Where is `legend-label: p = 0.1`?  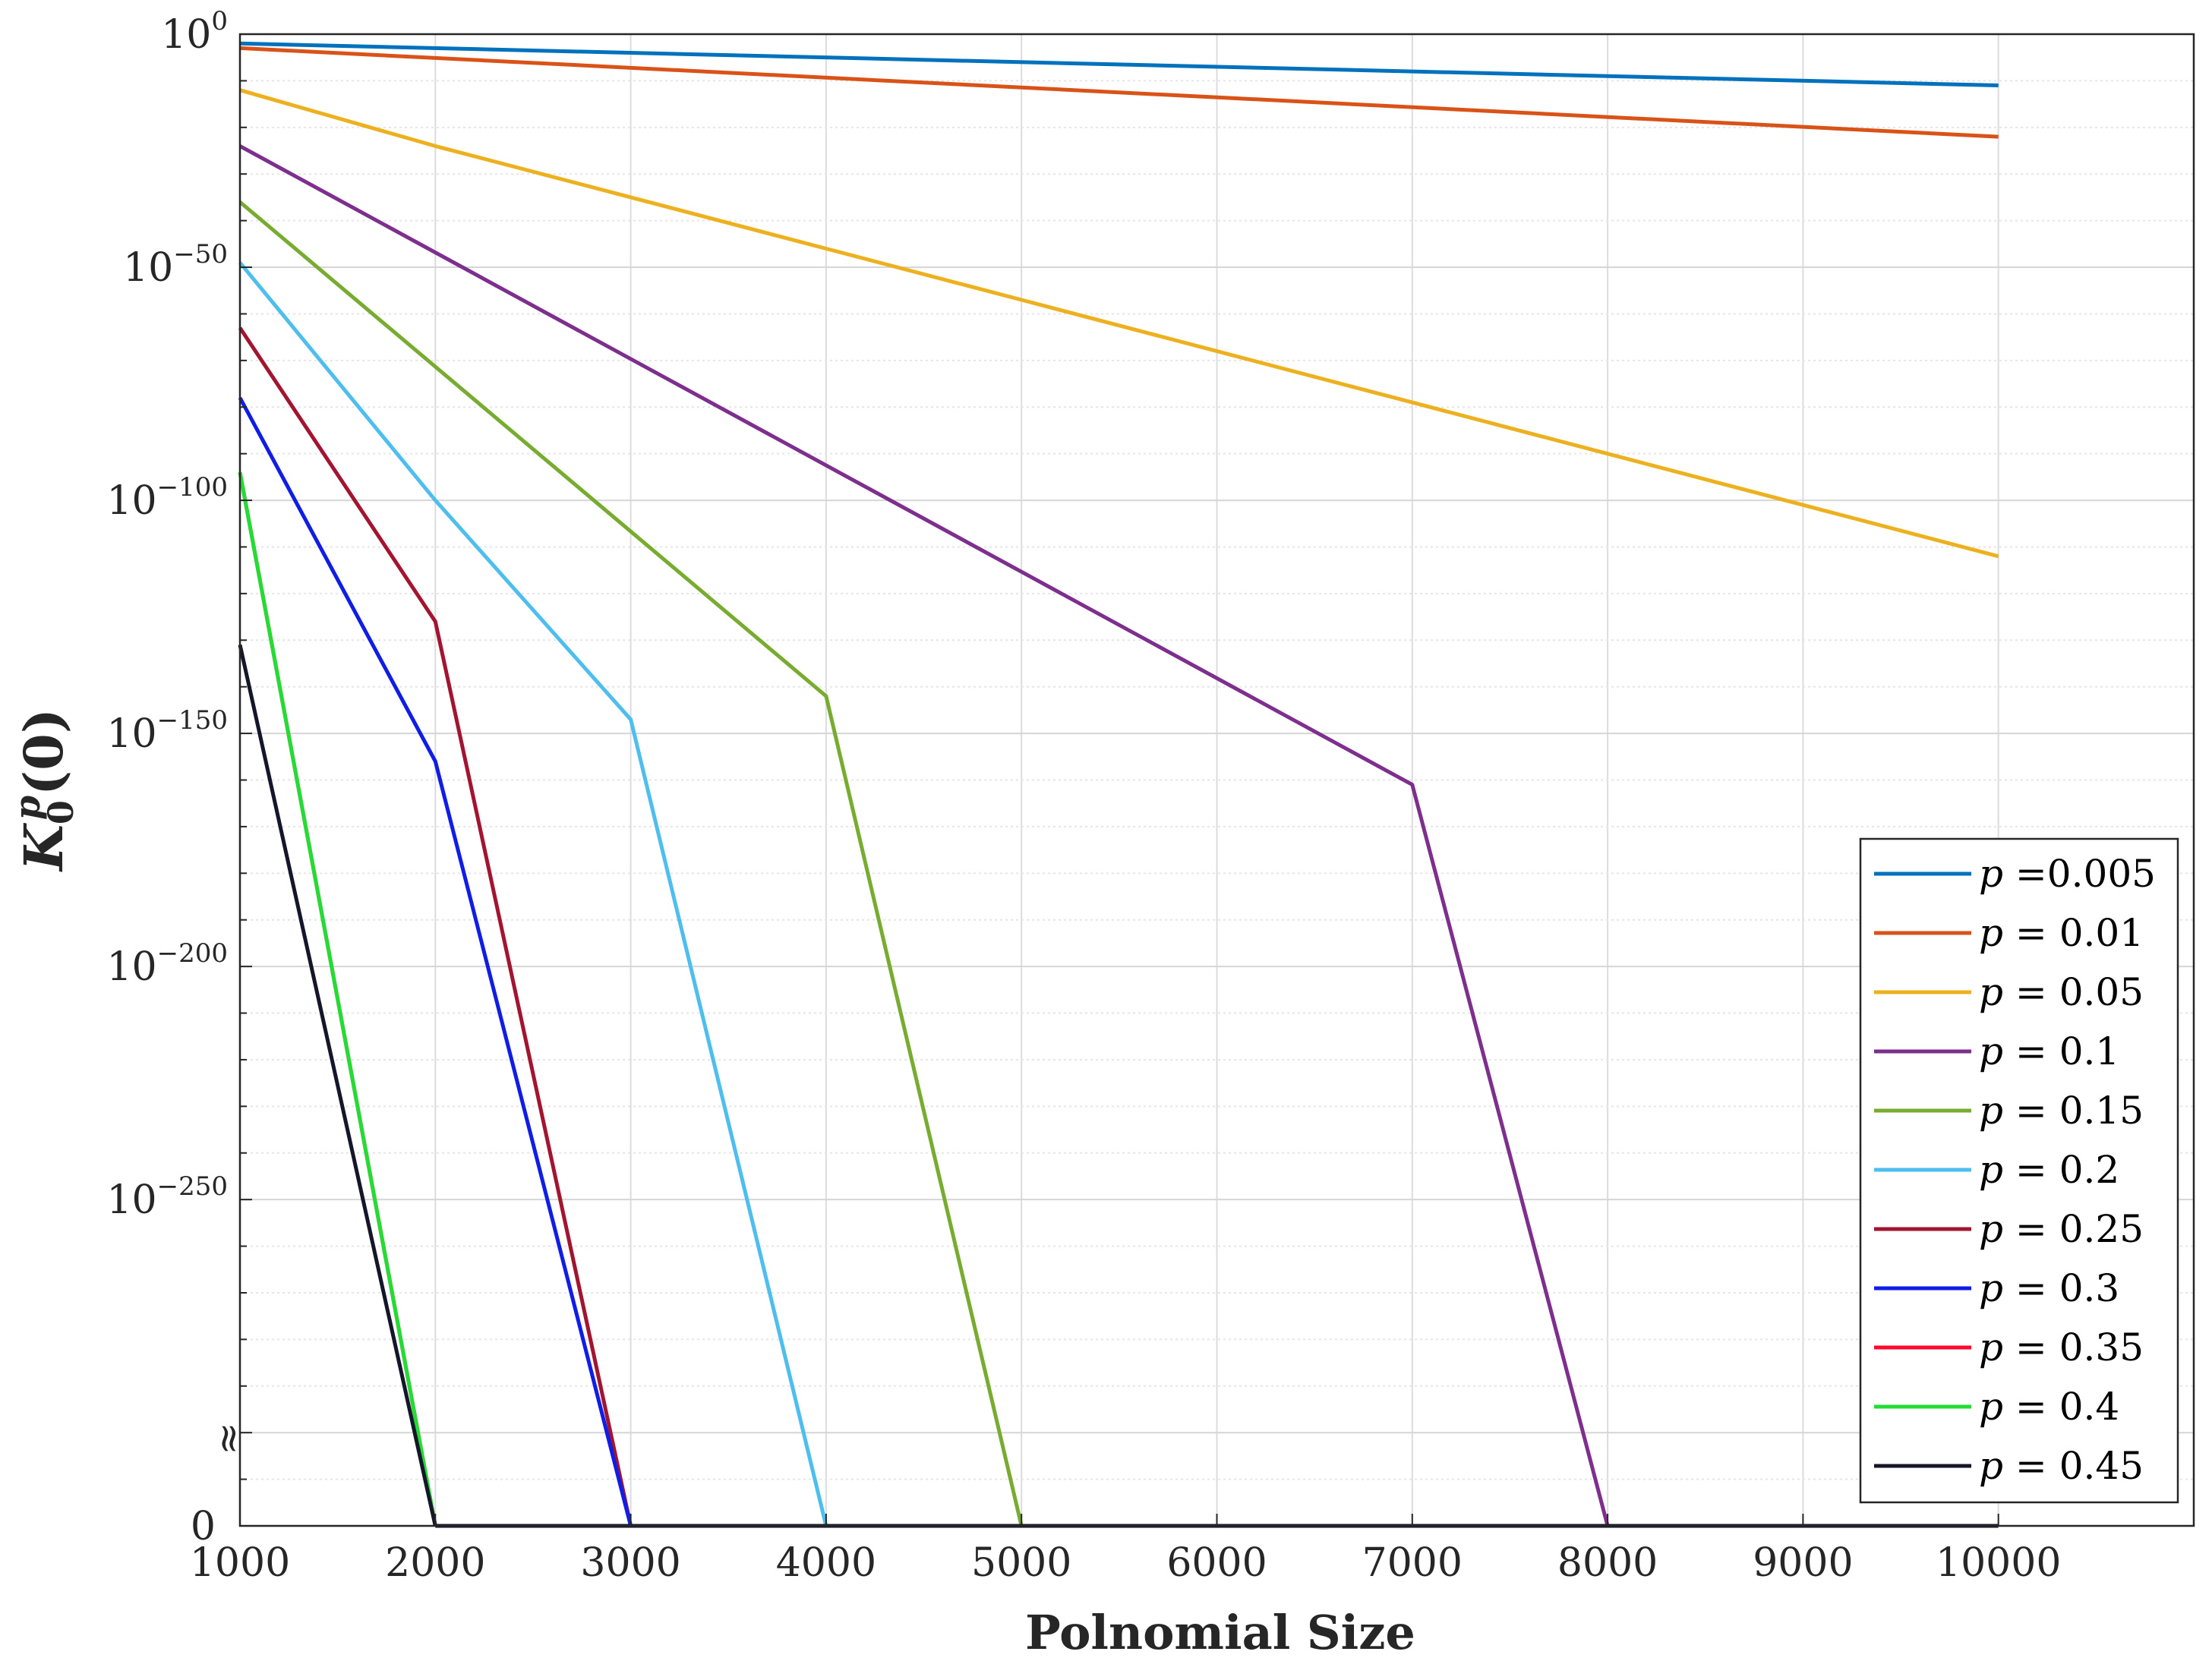 legend-label: p = 0.1 is located at coordinates (2049, 1051).